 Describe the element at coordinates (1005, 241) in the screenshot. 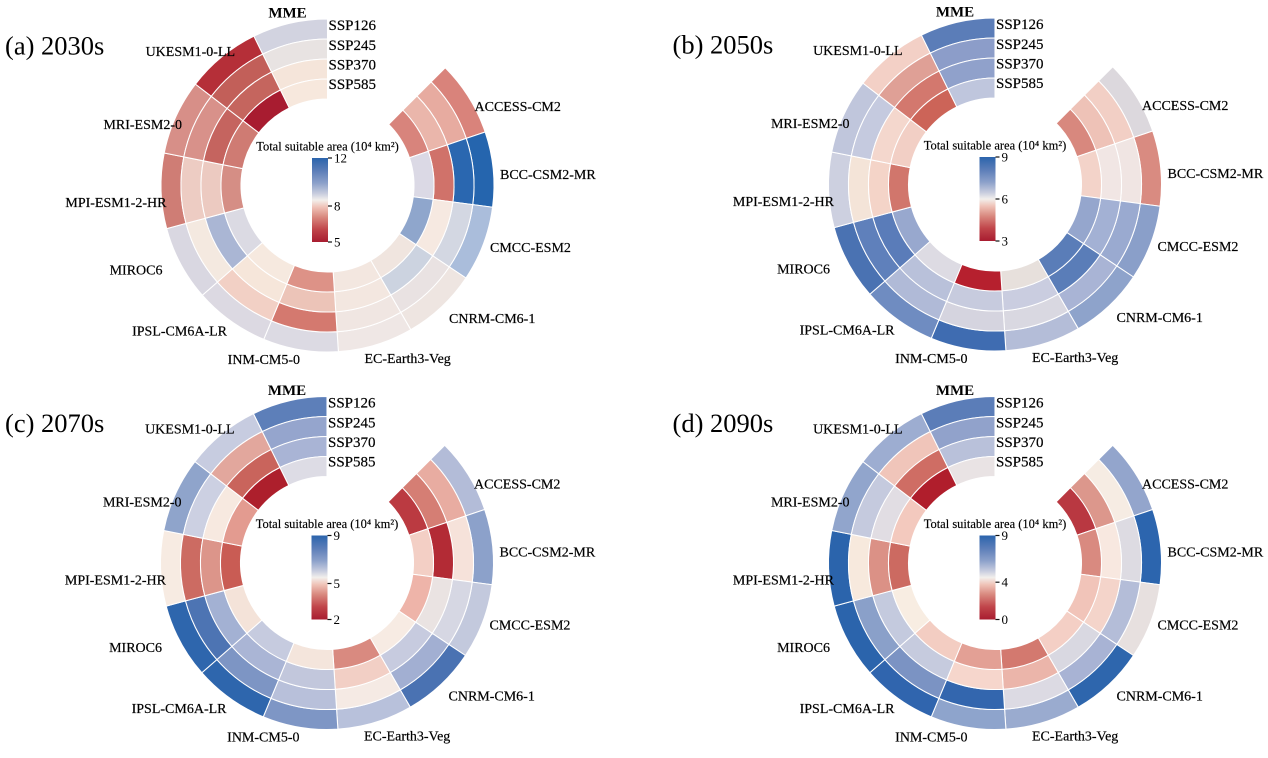

I see `svg-text: 3` at that location.